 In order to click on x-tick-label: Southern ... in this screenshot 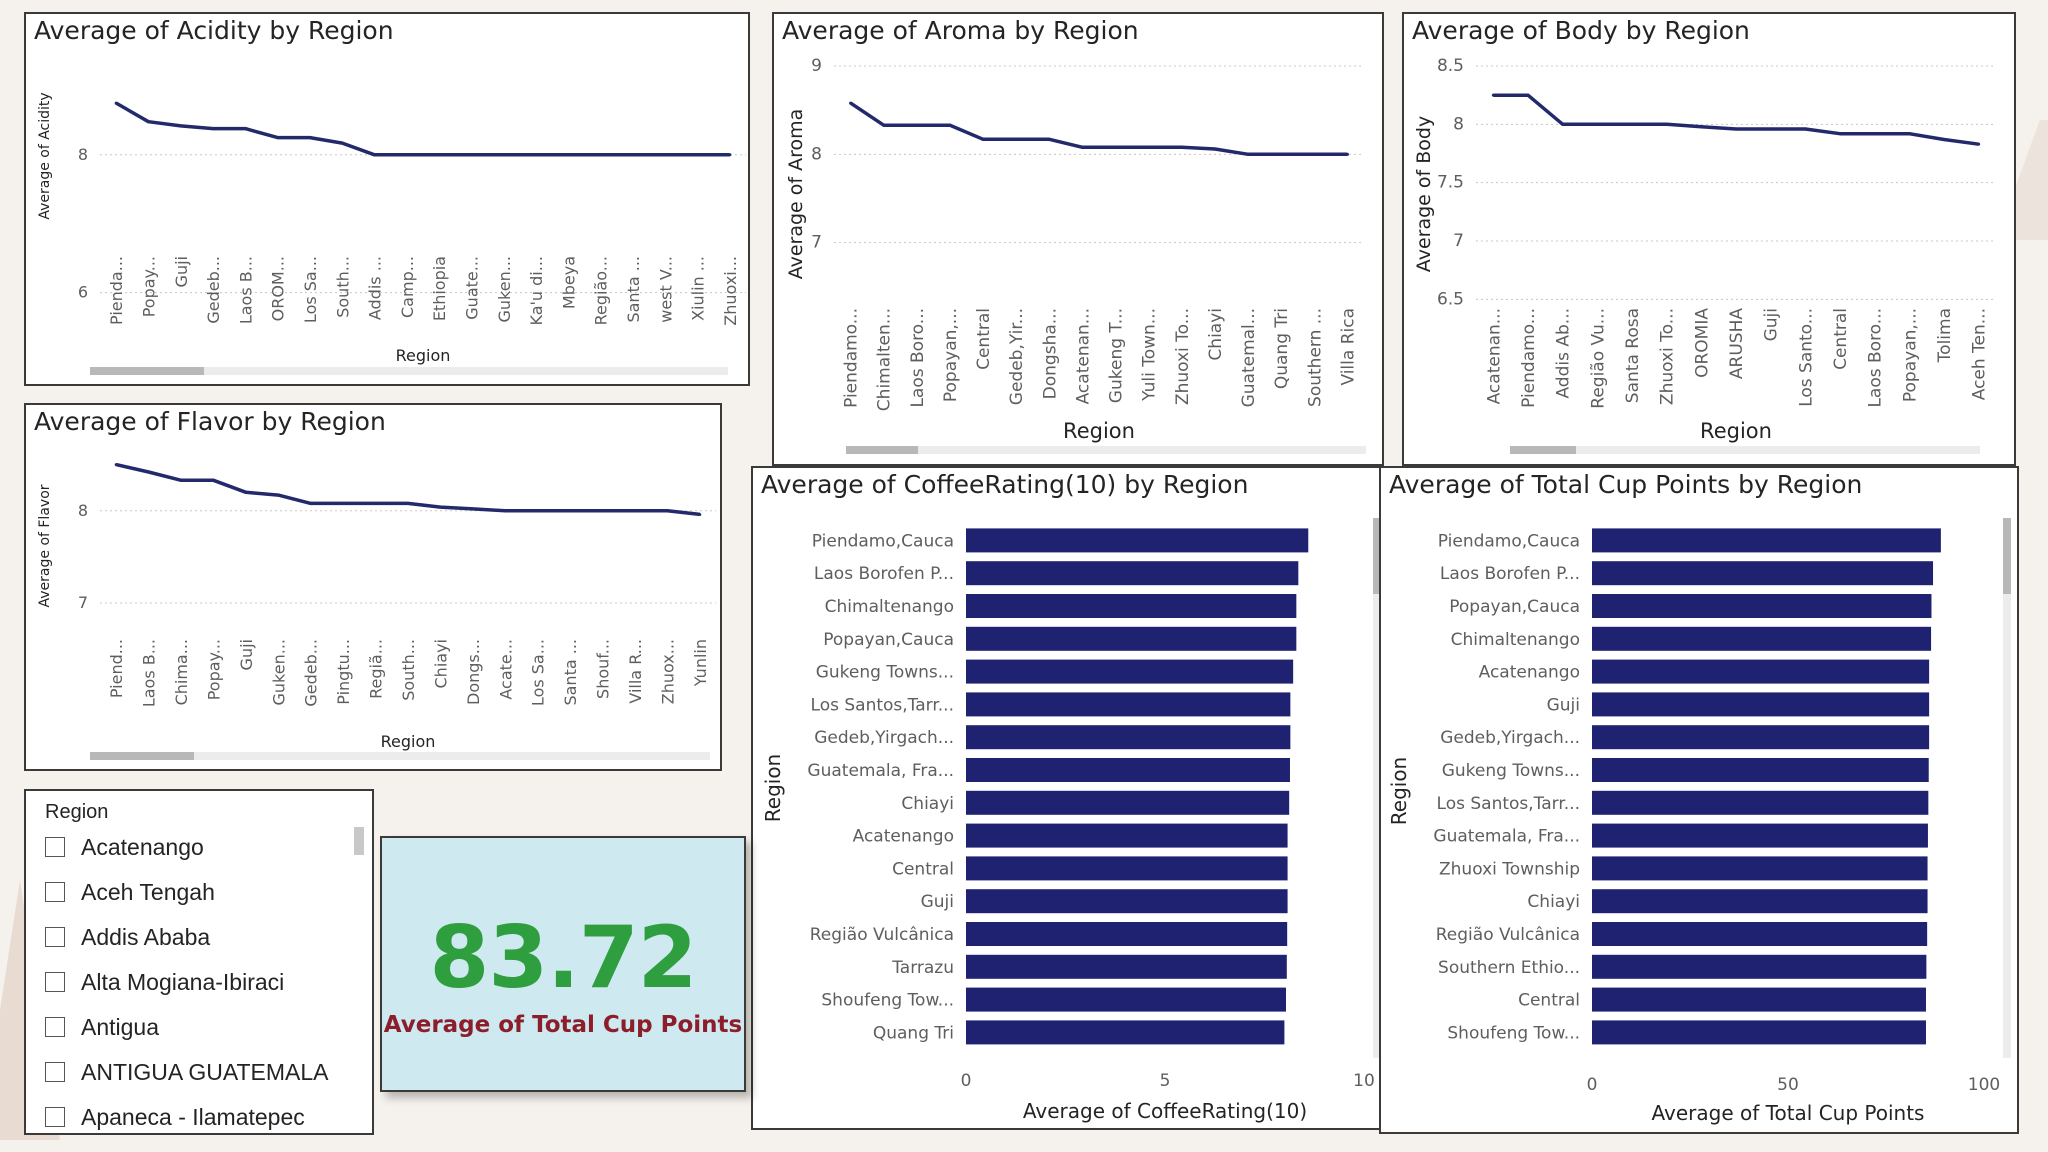, I will do `click(1315, 357)`.